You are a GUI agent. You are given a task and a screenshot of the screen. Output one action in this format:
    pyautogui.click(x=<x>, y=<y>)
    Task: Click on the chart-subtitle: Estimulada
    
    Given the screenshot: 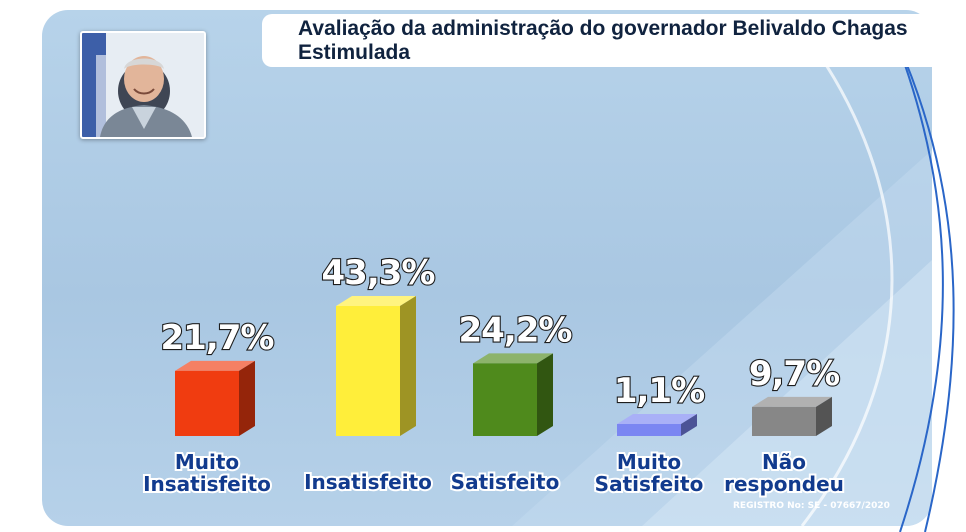 What is the action you would take?
    pyautogui.click(x=354, y=52)
    